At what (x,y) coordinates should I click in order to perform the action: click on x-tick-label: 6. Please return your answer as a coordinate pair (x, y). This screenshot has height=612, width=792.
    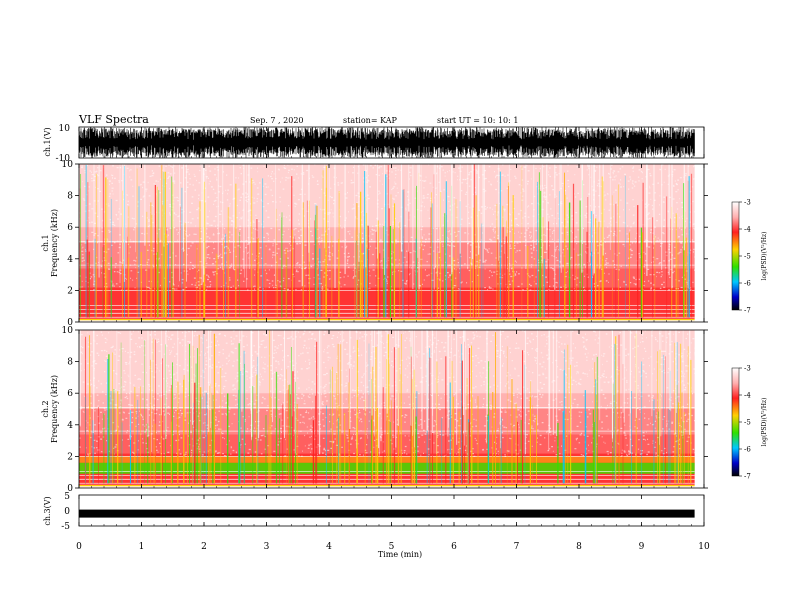
    Looking at the image, I should click on (454, 547).